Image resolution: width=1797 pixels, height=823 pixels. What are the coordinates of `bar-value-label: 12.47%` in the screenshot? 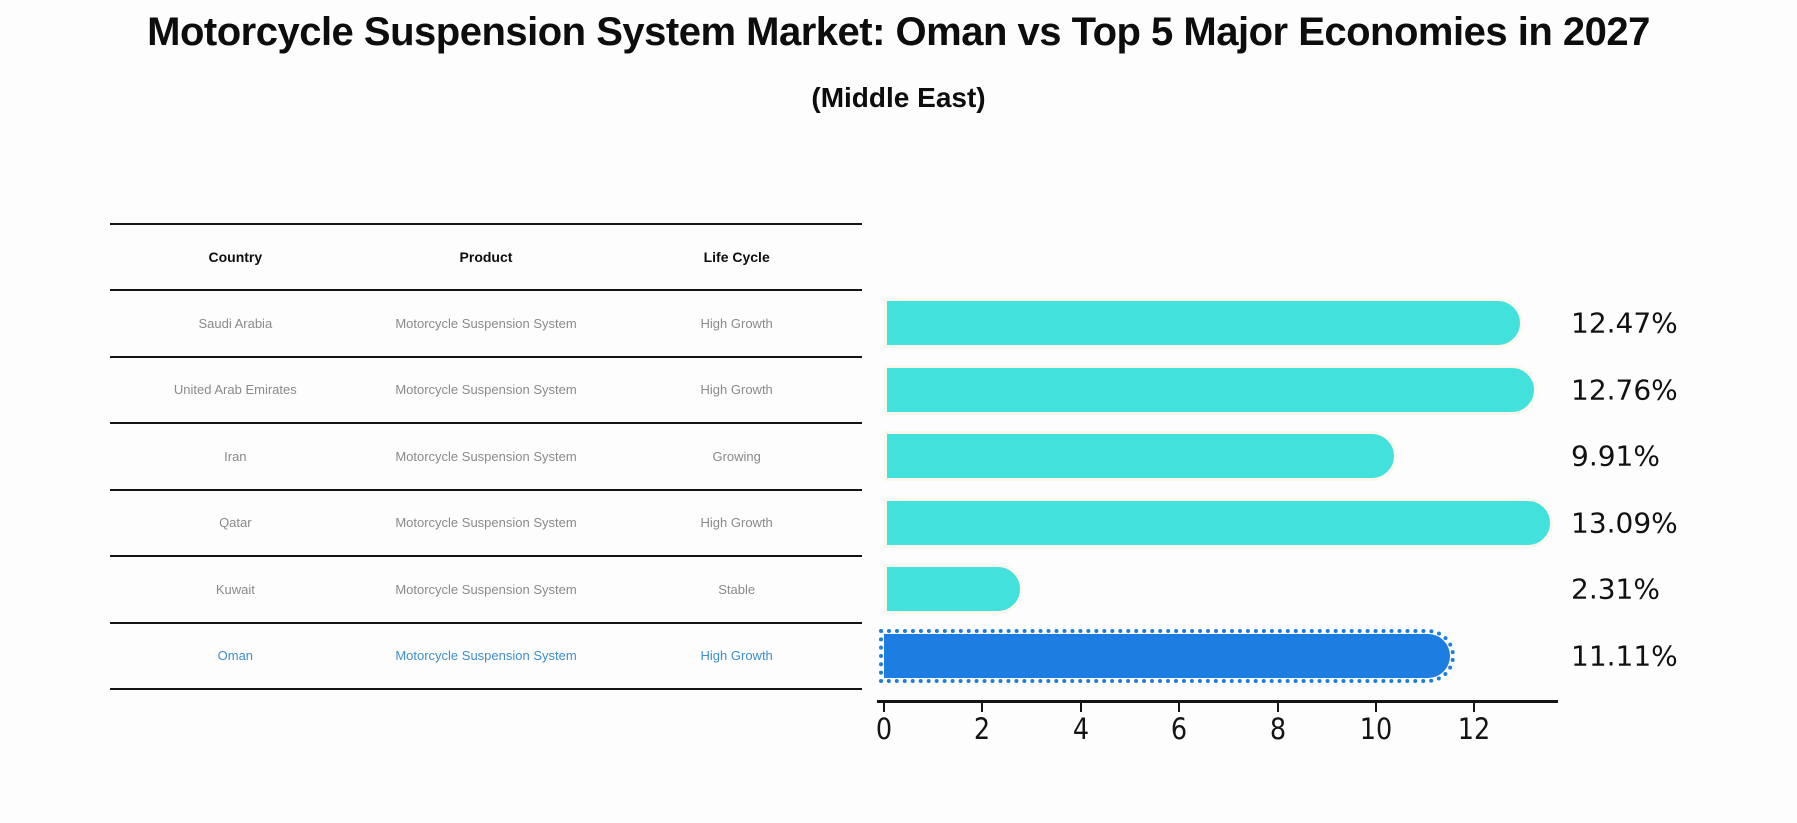 It's located at (1624, 323).